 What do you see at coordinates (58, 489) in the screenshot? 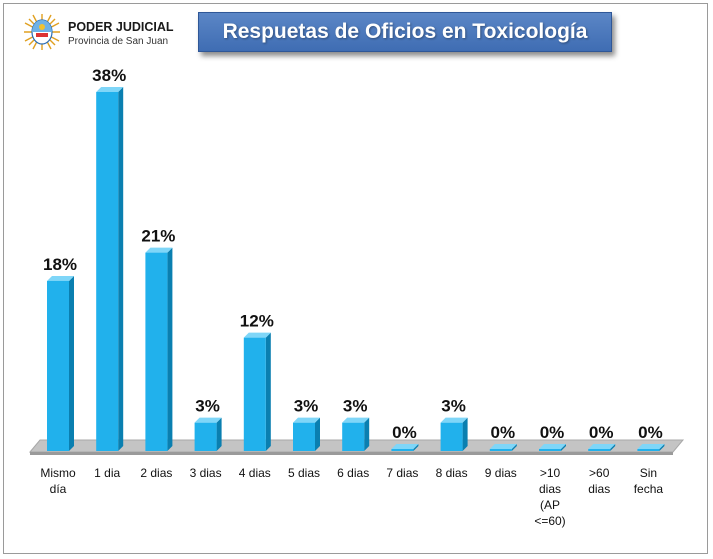
I see `x-tick-label: día` at bounding box center [58, 489].